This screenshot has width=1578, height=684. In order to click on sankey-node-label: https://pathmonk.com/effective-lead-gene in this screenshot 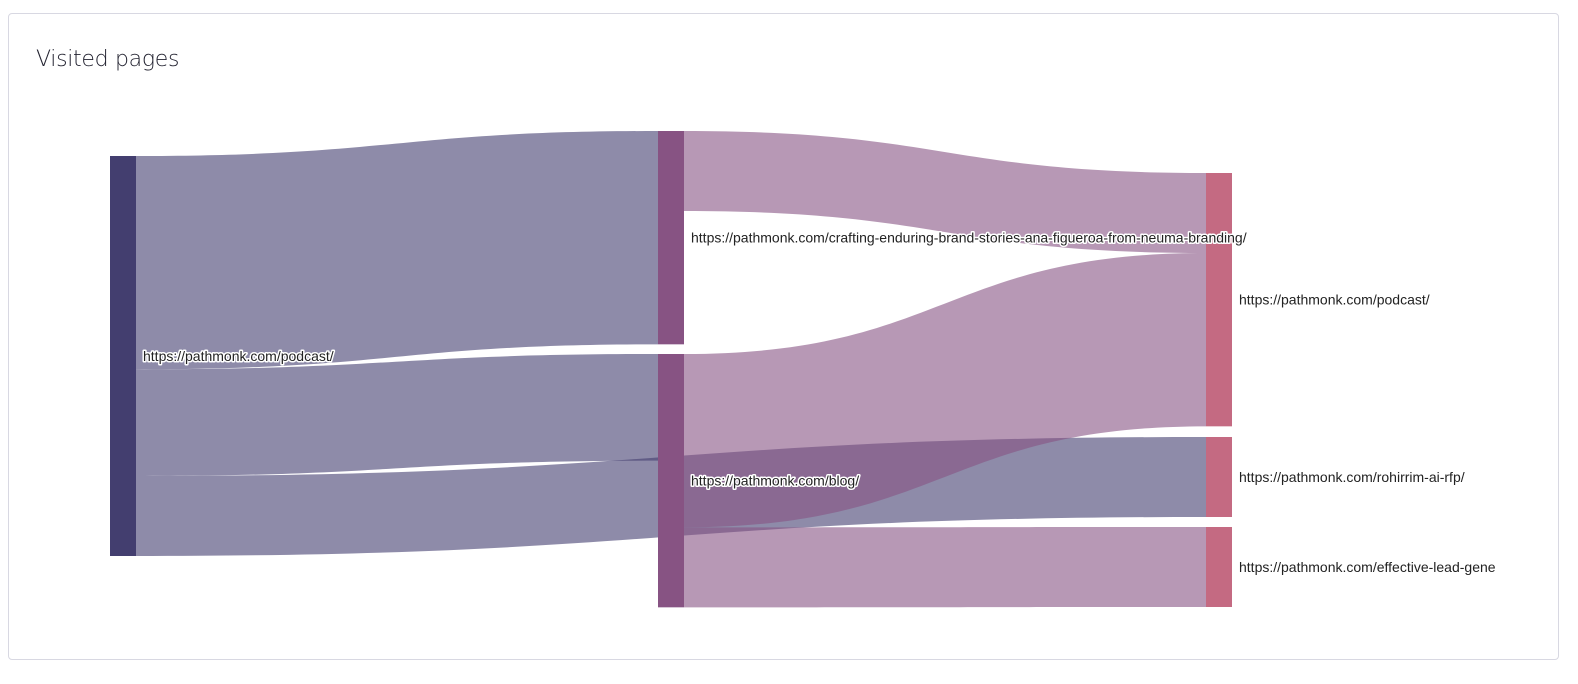, I will do `click(1367, 567)`.